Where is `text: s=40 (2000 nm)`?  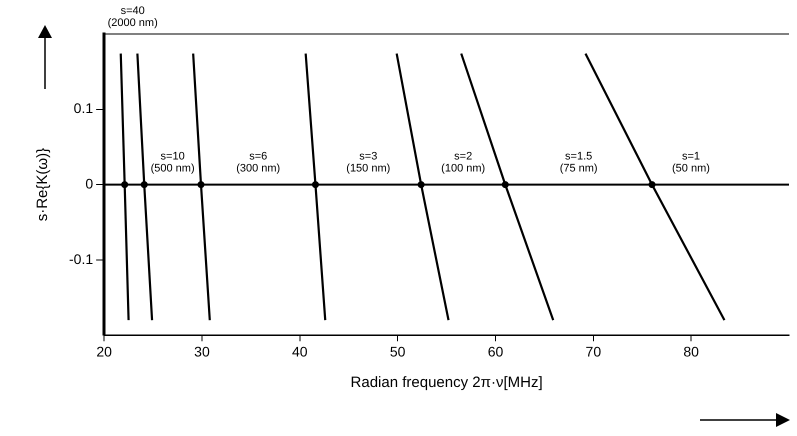
text: s=40 (2000 nm) is located at coordinates (133, 17).